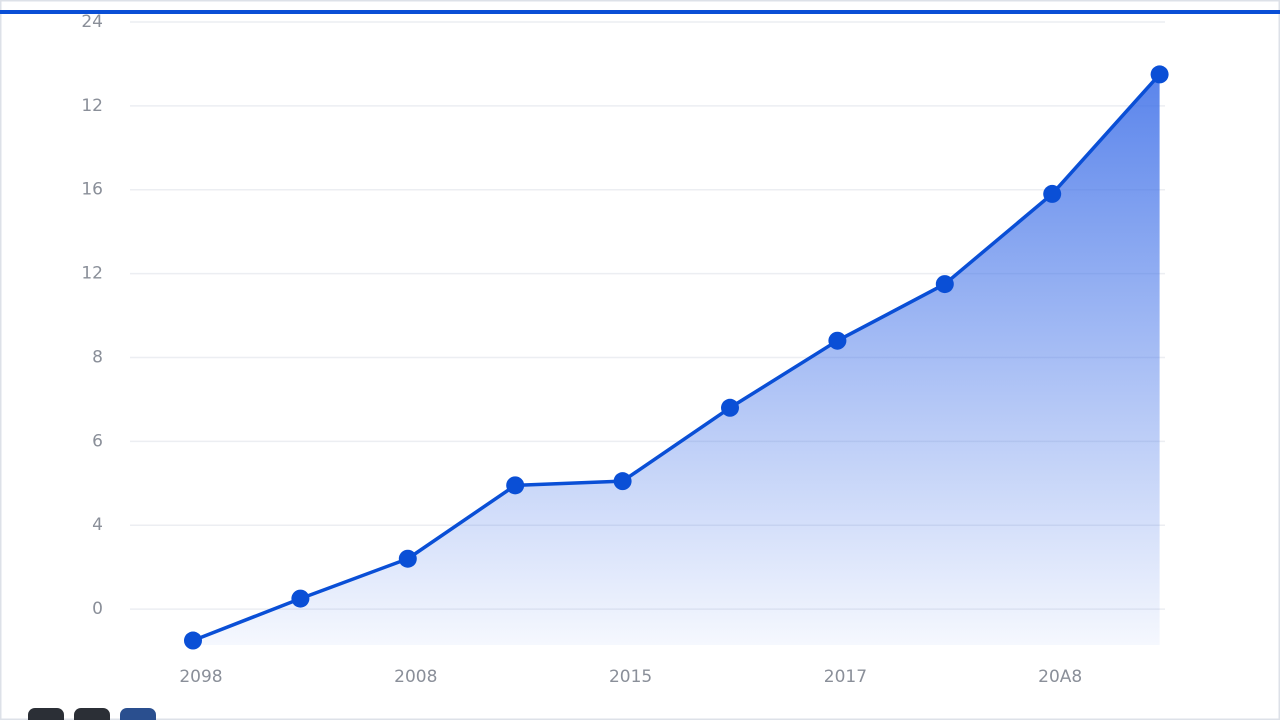 The height and width of the screenshot is (724, 1280). What do you see at coordinates (97, 441) in the screenshot?
I see `y-tick-label: 6` at bounding box center [97, 441].